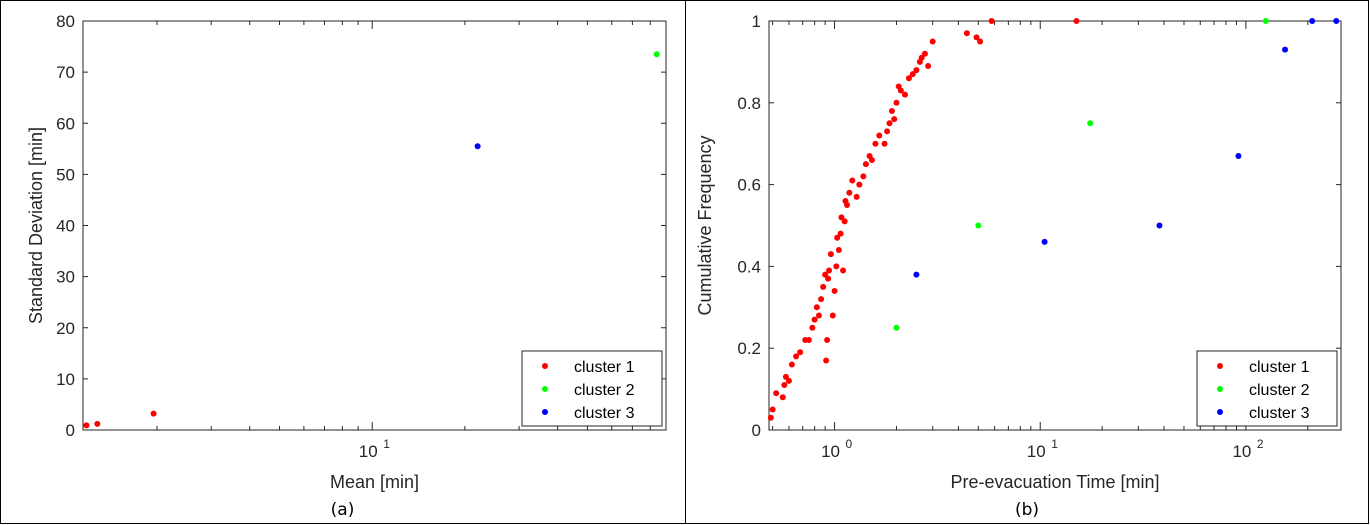 This screenshot has width=1370, height=525. What do you see at coordinates (756, 21) in the screenshot?
I see `y-tick-label: 1` at bounding box center [756, 21].